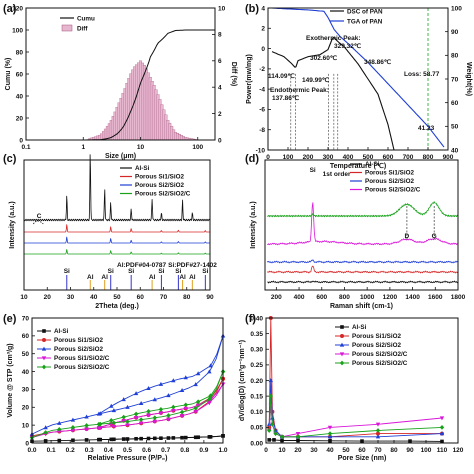  I want to click on x-axis-label: Raman shift (cm-1), so click(361, 306).